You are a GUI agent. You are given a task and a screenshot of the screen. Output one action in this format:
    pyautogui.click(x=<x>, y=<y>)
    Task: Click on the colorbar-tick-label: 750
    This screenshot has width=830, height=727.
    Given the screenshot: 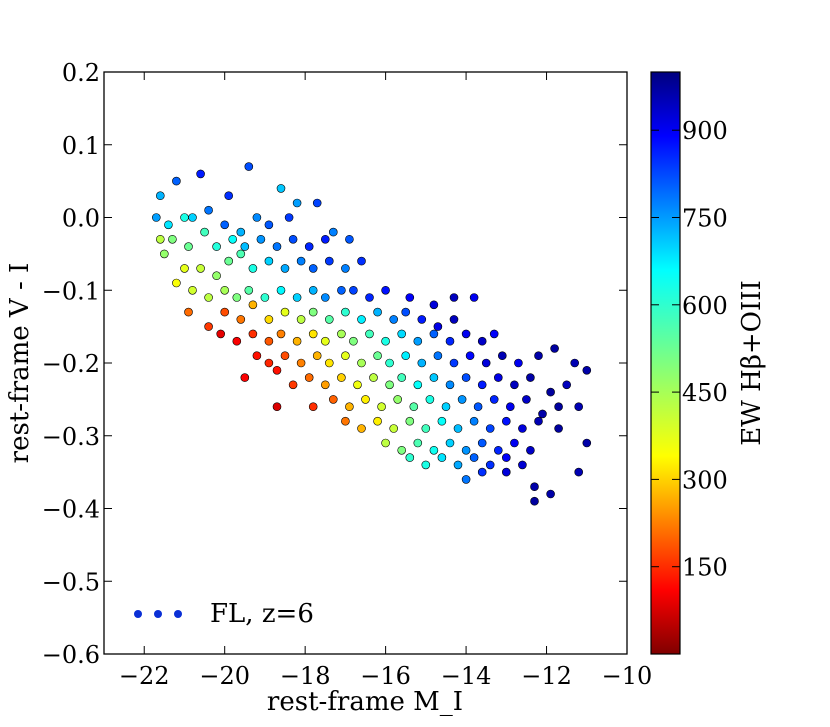 What is the action you would take?
    pyautogui.click(x=705, y=219)
    